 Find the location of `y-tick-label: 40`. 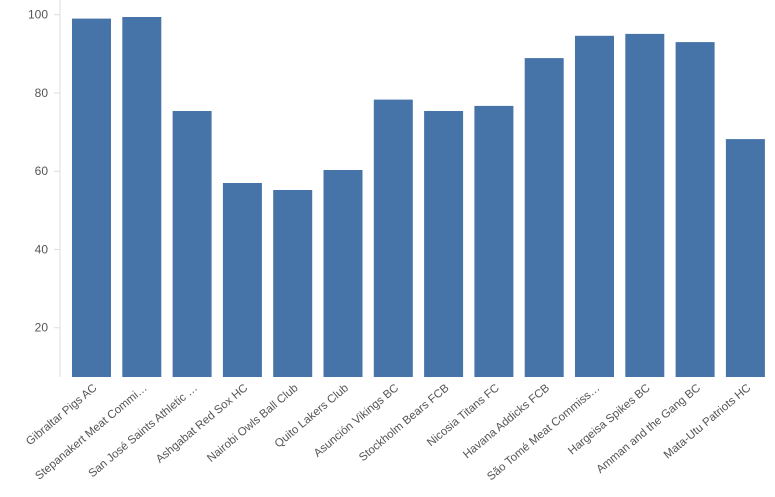

y-tick-label: 40 is located at coordinates (42, 249).